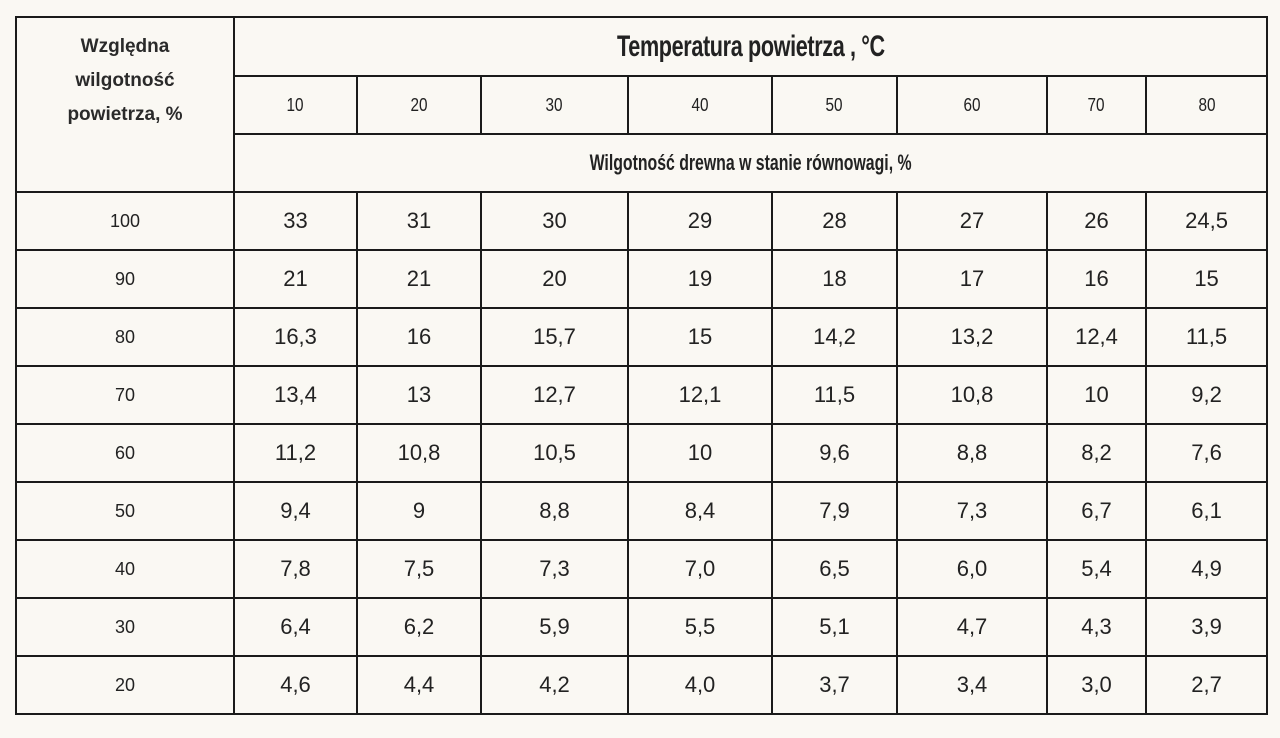  I want to click on rh-cell: 50, so click(125, 511).